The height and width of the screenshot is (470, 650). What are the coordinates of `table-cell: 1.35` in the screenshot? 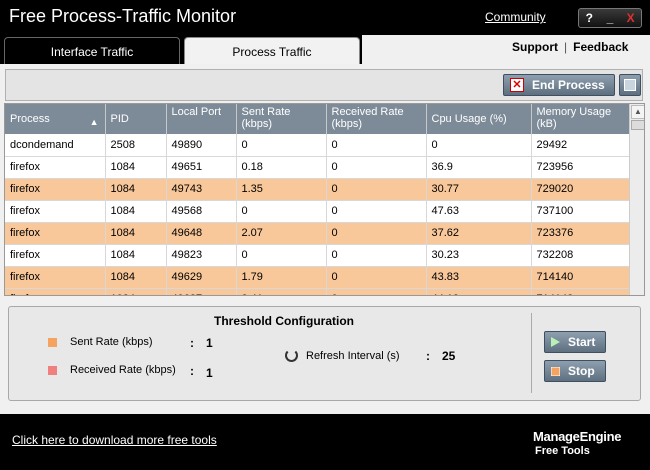 It's located at (281, 189).